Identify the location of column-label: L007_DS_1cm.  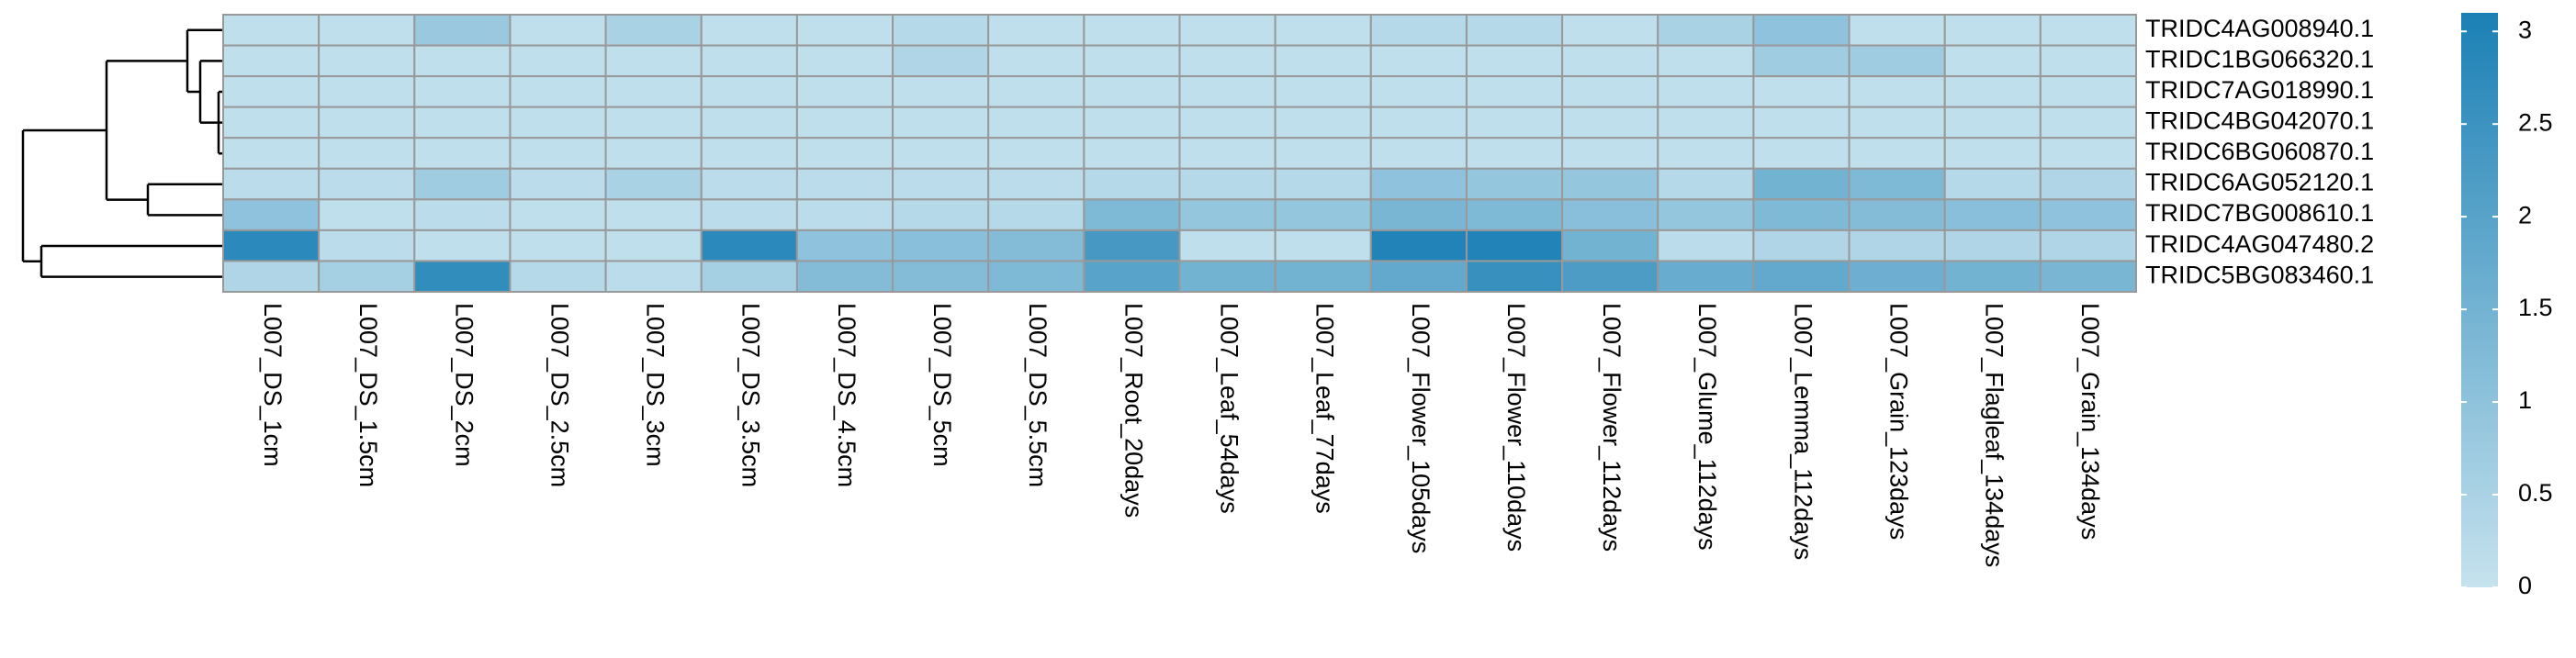
(273, 385).